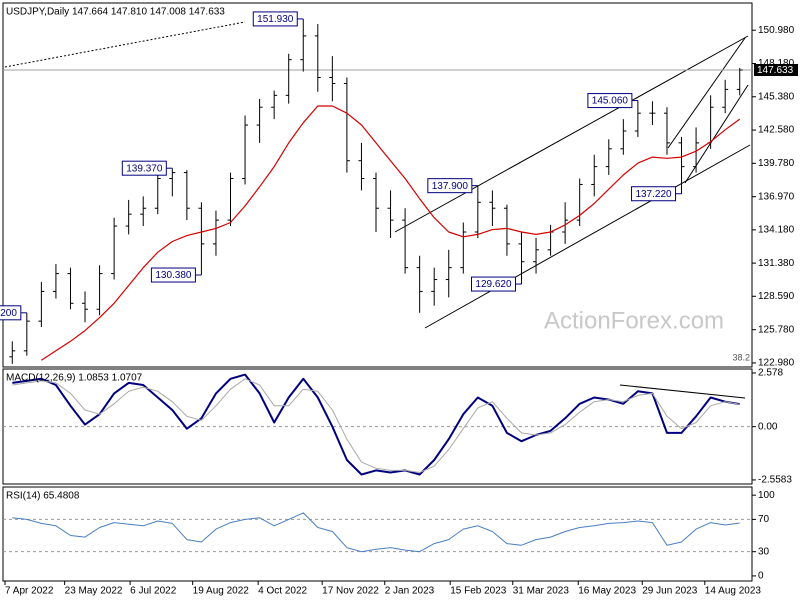 The width and height of the screenshot is (800, 600). I want to click on y-tick-label: 134.180, so click(776, 230).